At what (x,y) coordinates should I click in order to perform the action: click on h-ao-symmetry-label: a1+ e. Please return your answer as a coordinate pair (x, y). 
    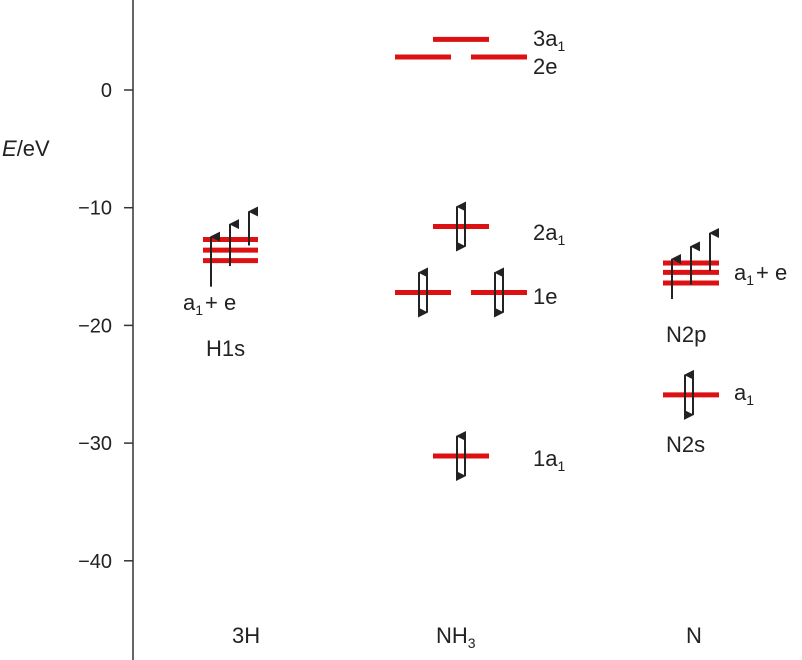
    Looking at the image, I should click on (209, 304).